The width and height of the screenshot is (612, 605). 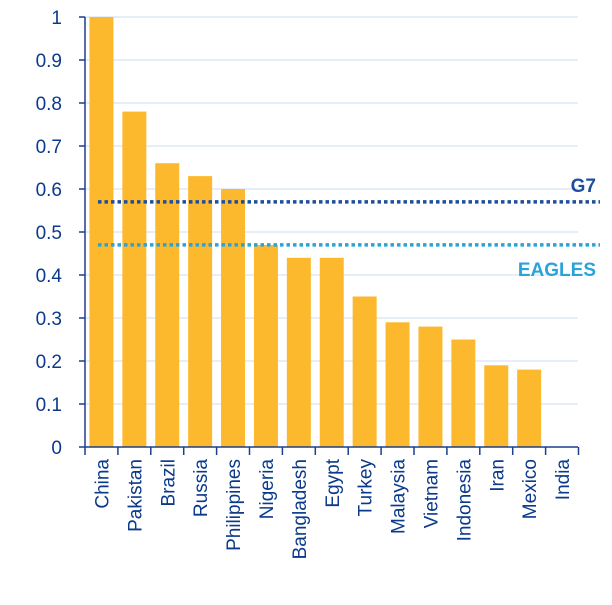 What do you see at coordinates (399, 496) in the screenshot?
I see `x-tick-label: Malaysia` at bounding box center [399, 496].